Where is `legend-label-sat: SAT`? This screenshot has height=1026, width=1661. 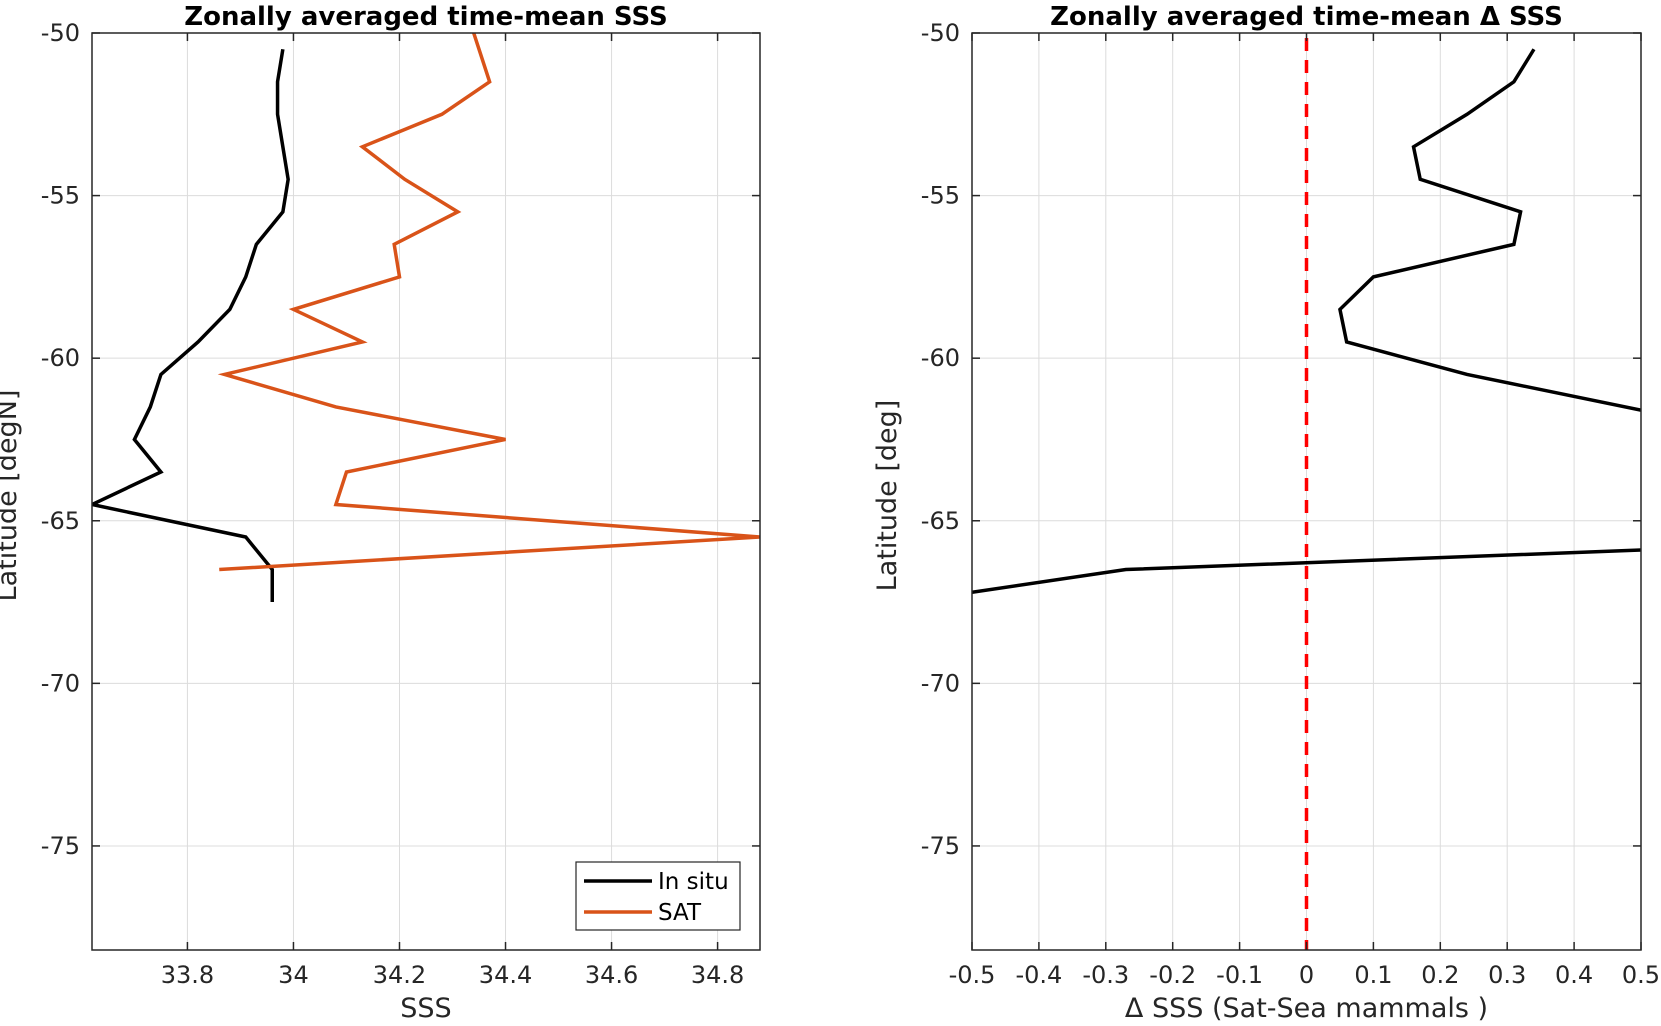
legend-label-sat: SAT is located at coordinates (680, 913).